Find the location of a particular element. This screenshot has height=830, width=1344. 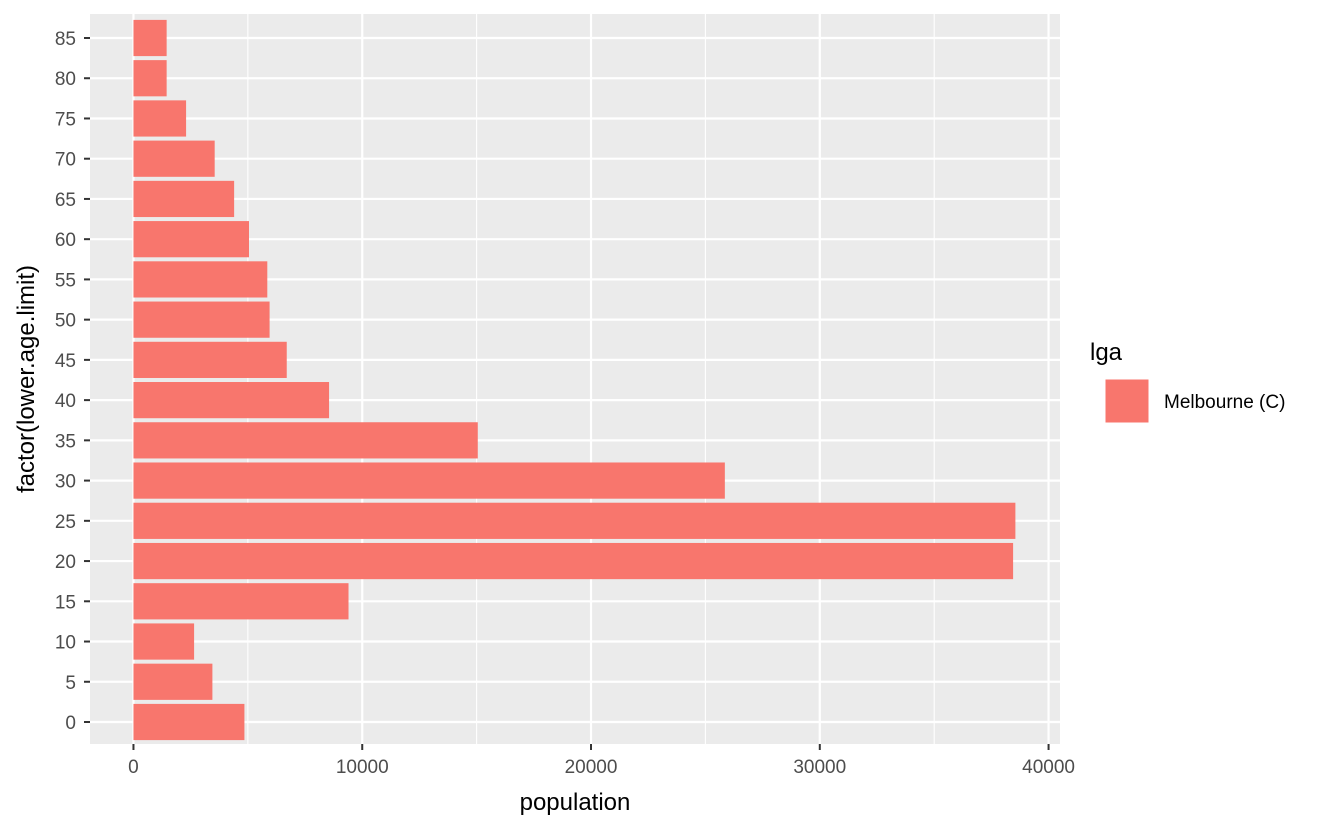

legend-title: lga is located at coordinates (1106, 352).